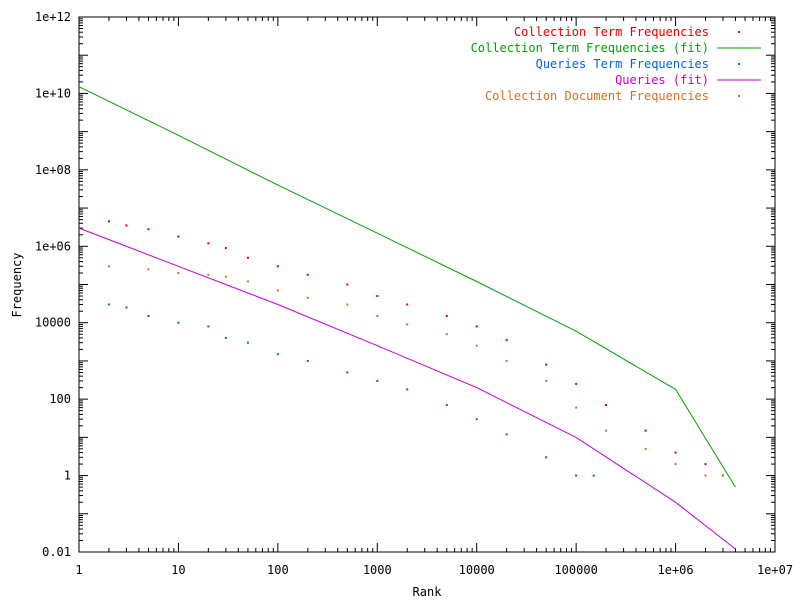 Image resolution: width=800 pixels, height=600 pixels. What do you see at coordinates (676, 570) in the screenshot?
I see `x-tick-label: 1e+06` at bounding box center [676, 570].